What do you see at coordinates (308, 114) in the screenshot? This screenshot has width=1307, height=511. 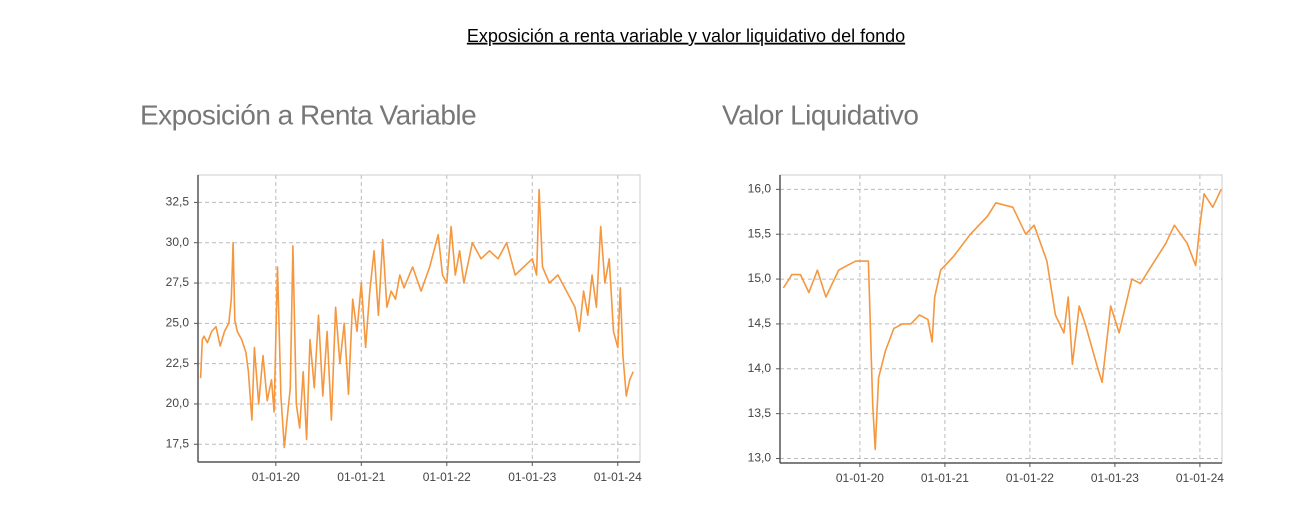 I see `chart-title: Exposición a Renta Variable` at bounding box center [308, 114].